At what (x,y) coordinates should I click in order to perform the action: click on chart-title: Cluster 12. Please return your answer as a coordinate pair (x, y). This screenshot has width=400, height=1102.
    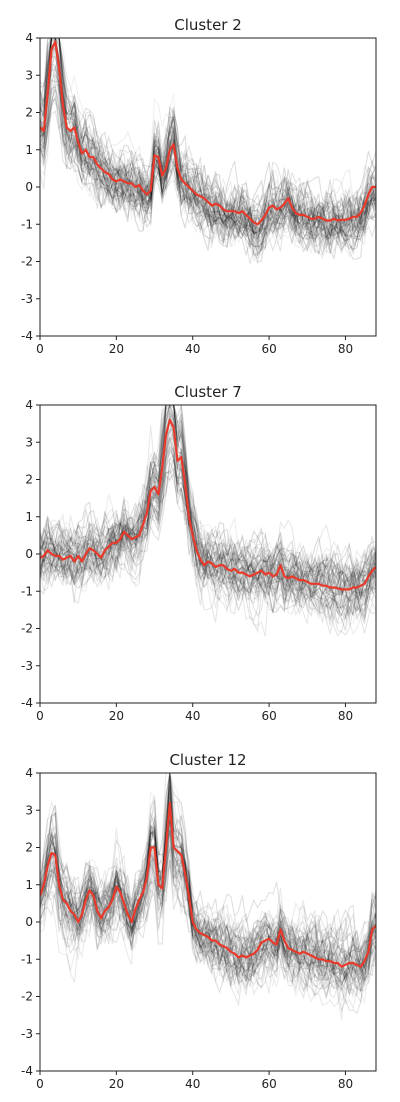
    Looking at the image, I should click on (207, 760).